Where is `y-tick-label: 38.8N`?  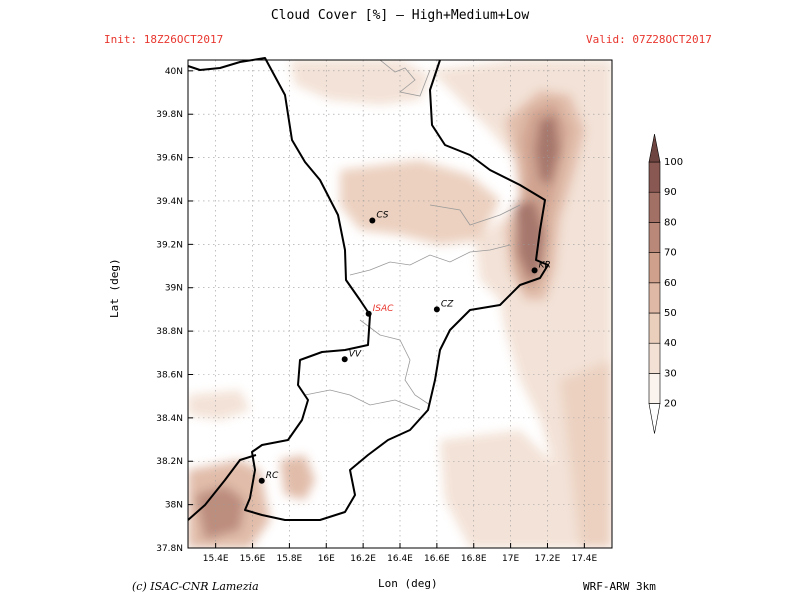 y-tick-label: 38.8N is located at coordinates (169, 332).